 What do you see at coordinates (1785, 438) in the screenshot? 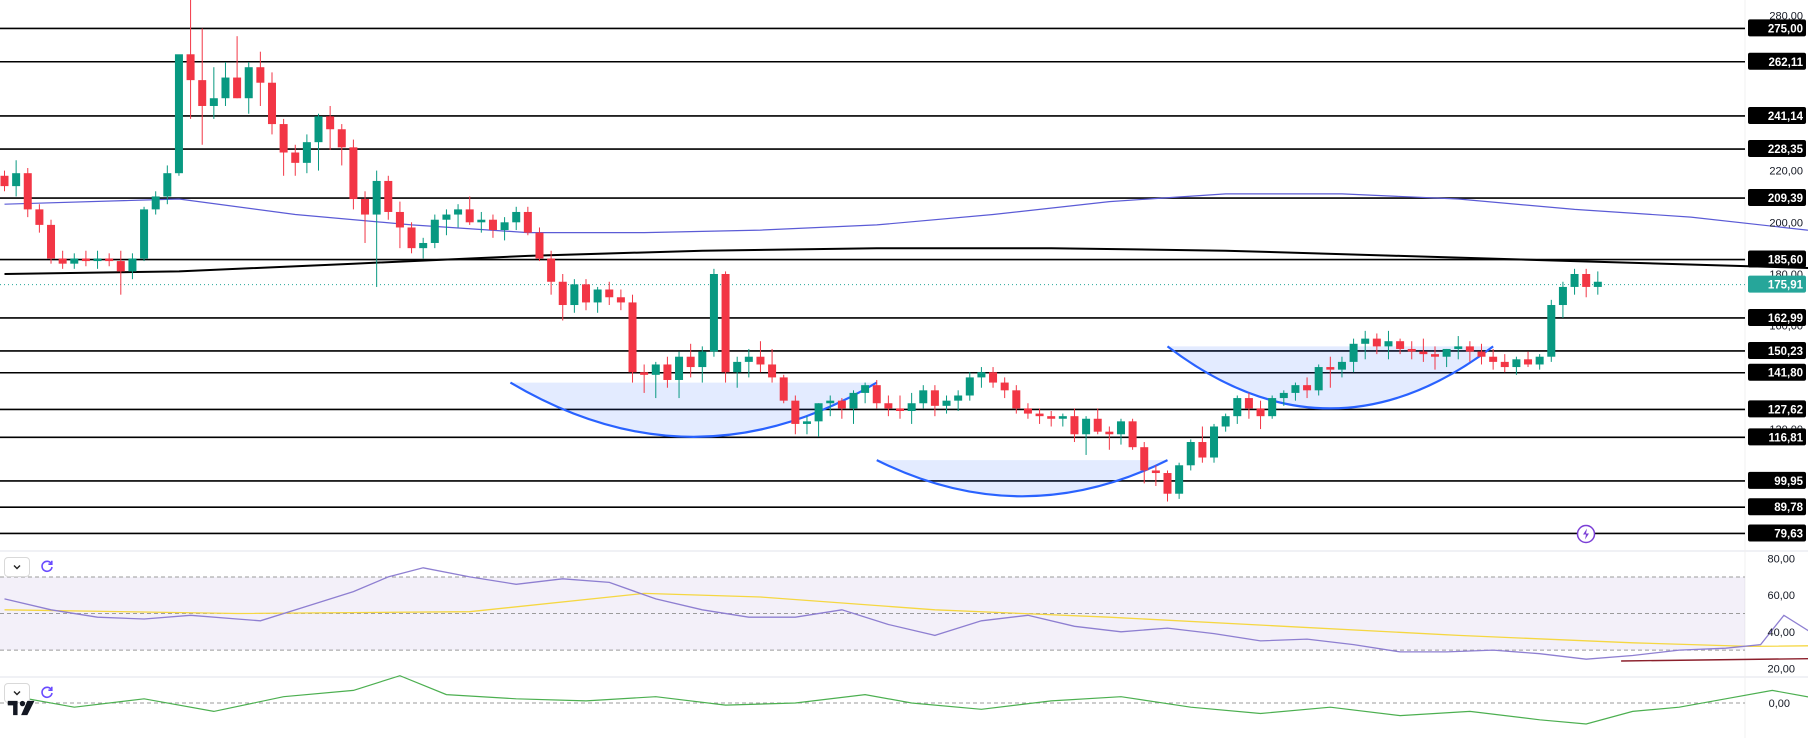
I see `level-label: 116,81` at bounding box center [1785, 438].